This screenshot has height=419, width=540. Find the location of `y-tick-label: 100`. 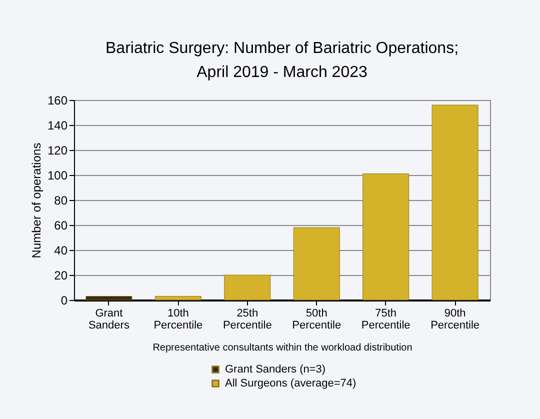

y-tick-label: 100 is located at coordinates (57, 175).